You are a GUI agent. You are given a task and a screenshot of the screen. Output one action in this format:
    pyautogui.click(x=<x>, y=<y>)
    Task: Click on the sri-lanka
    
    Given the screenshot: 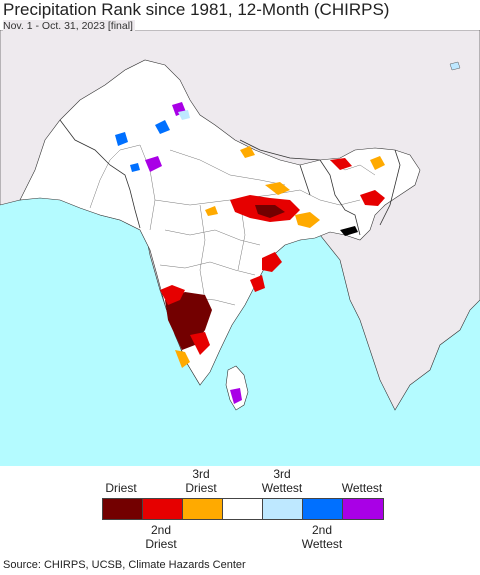 What is the action you would take?
    pyautogui.click(x=237, y=388)
    